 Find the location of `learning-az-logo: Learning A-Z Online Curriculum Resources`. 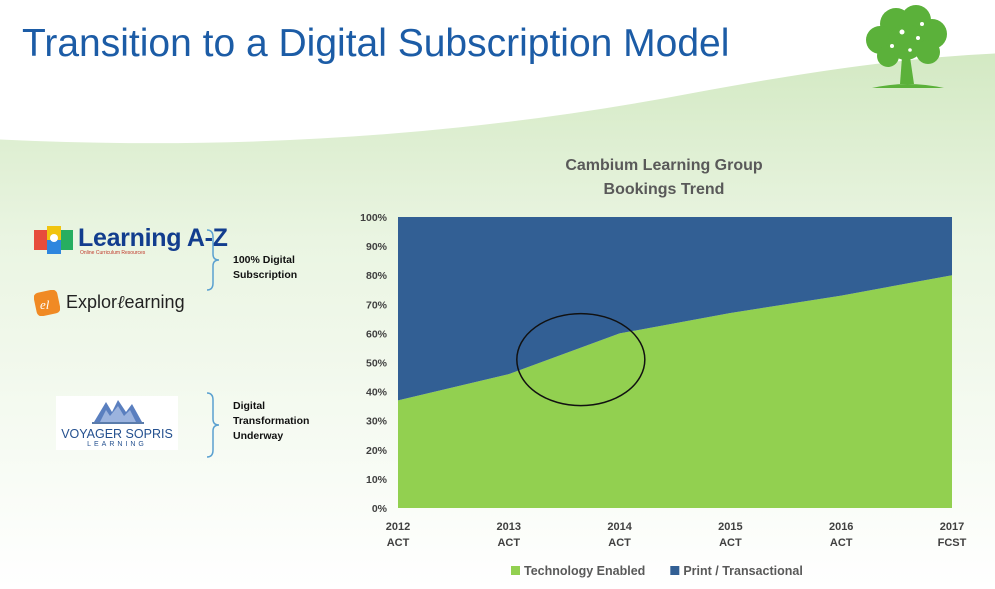

learning-az-logo: Learning A-Z Online Curriculum Resources is located at coordinates (131, 240).